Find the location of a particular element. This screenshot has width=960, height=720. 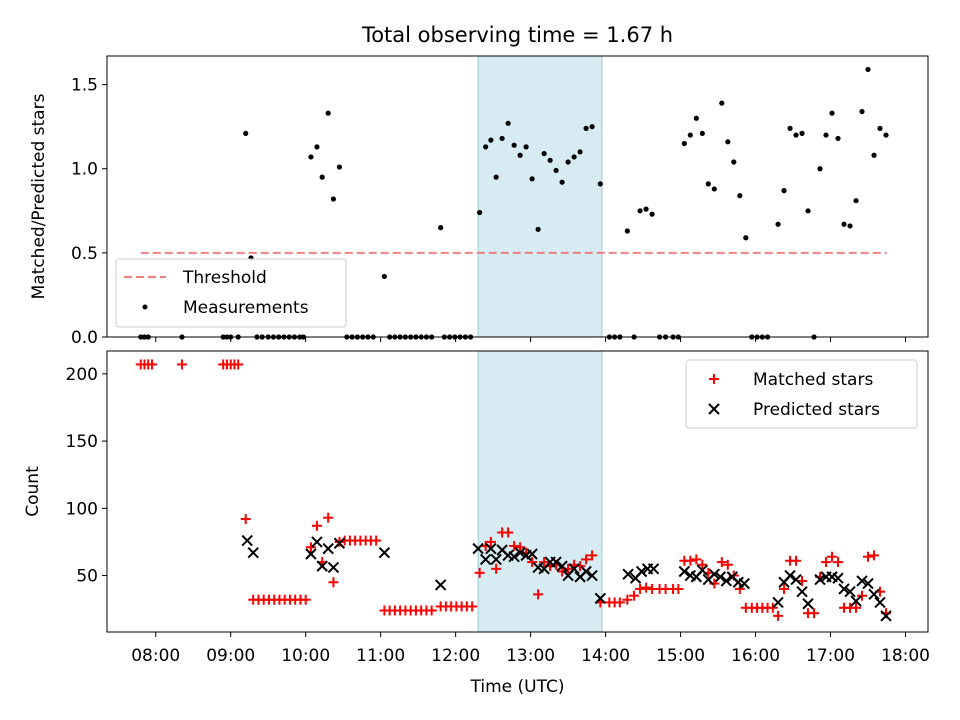

y-tick-label: 0.5 is located at coordinates (84, 254).